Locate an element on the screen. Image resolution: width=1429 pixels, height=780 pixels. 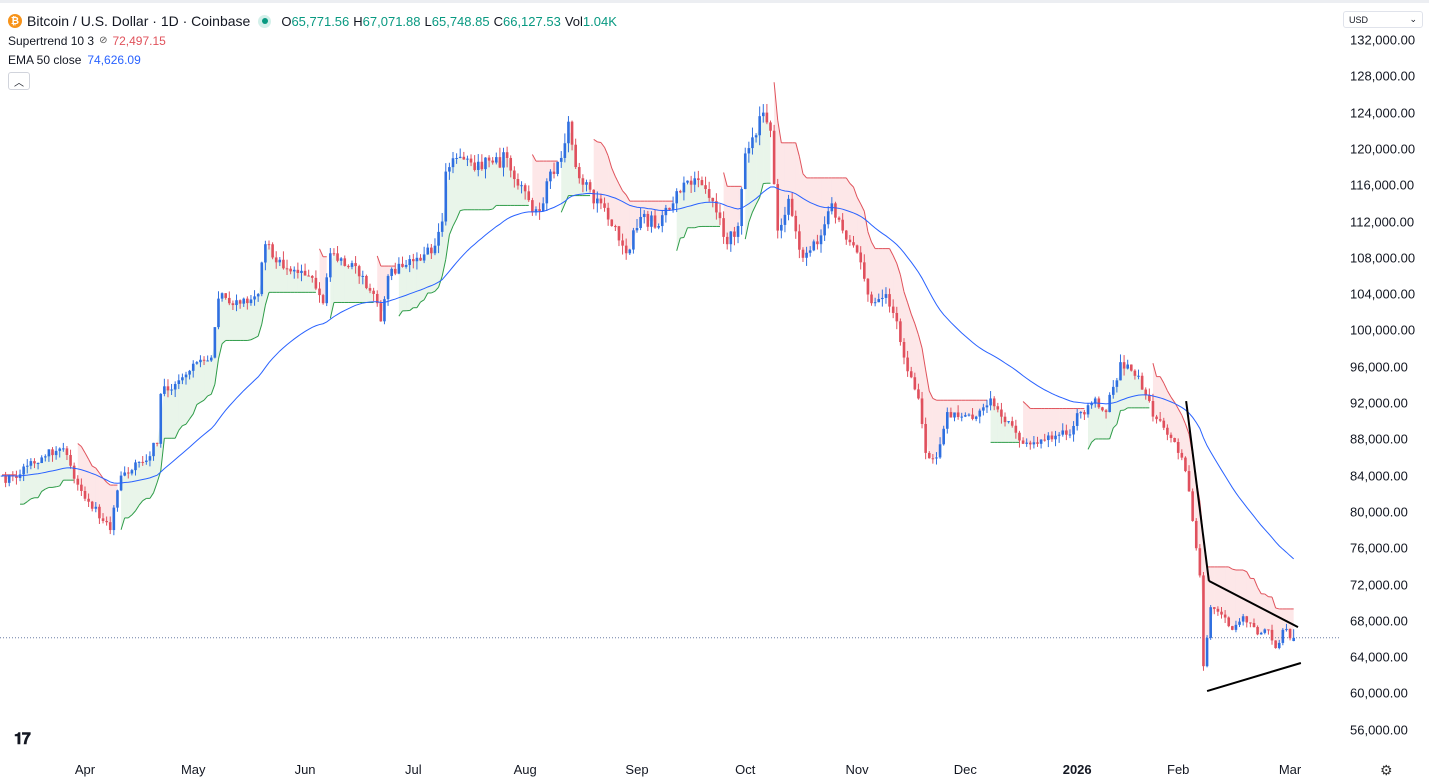
indicator-ema: EMA 50 close 74,626.09 is located at coordinates (312, 59).